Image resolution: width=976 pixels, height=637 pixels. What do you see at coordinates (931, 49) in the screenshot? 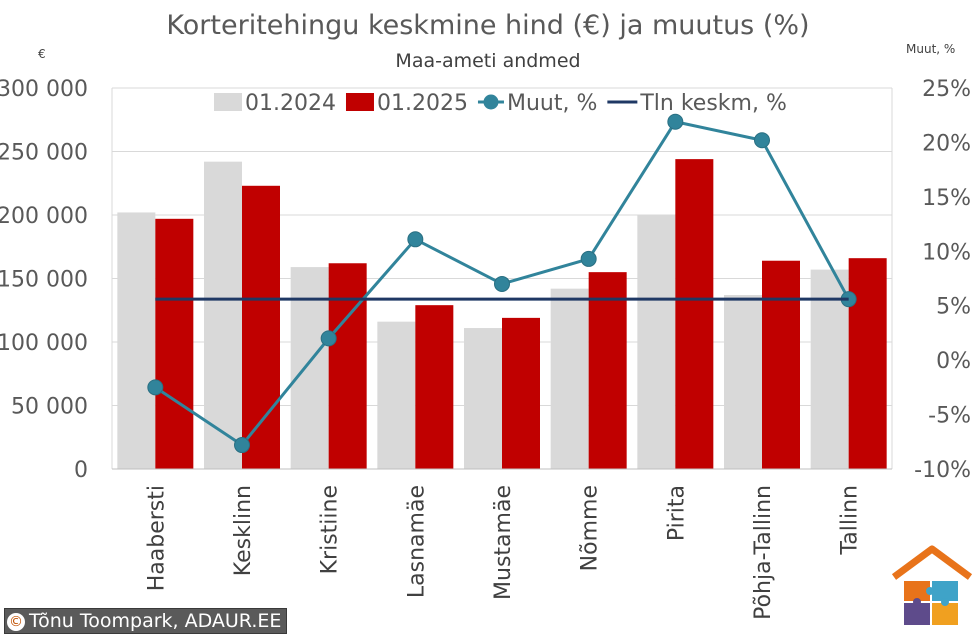
I see `y-right-unit-label: Muut, %` at bounding box center [931, 49].